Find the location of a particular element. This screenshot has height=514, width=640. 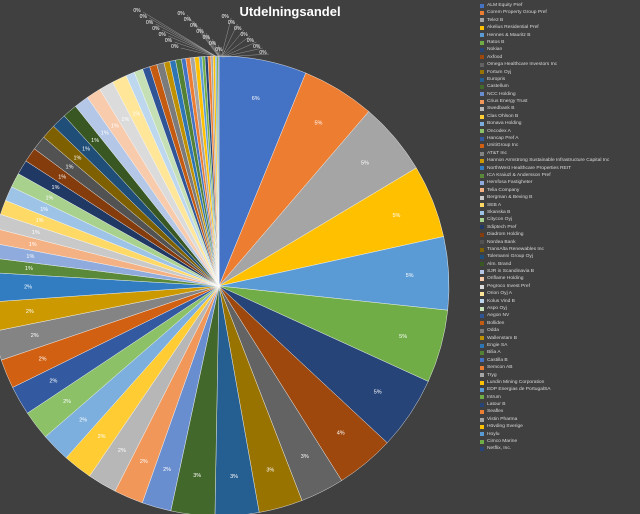

legend-item: Fortum Oyj is located at coordinates (559, 72).